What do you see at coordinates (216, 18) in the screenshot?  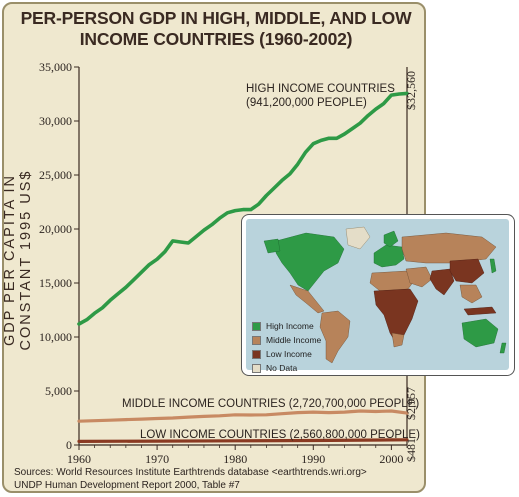 I see `chart-title-line1: PER-PERSON GDP IN HIGH, MIDDLE, AND LOW` at bounding box center [216, 18].